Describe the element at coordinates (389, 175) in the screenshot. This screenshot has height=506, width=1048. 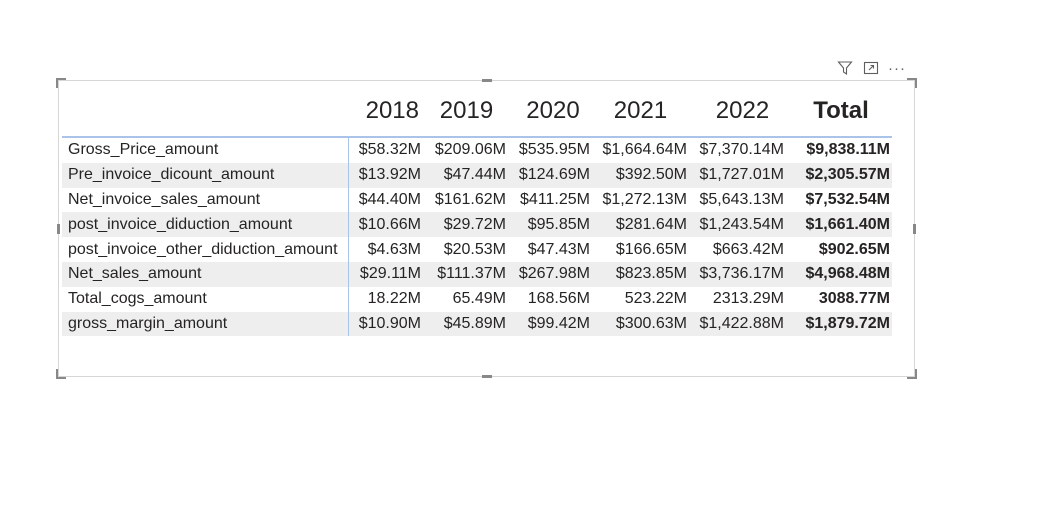
I see `value-cell: $13.92M` at that location.